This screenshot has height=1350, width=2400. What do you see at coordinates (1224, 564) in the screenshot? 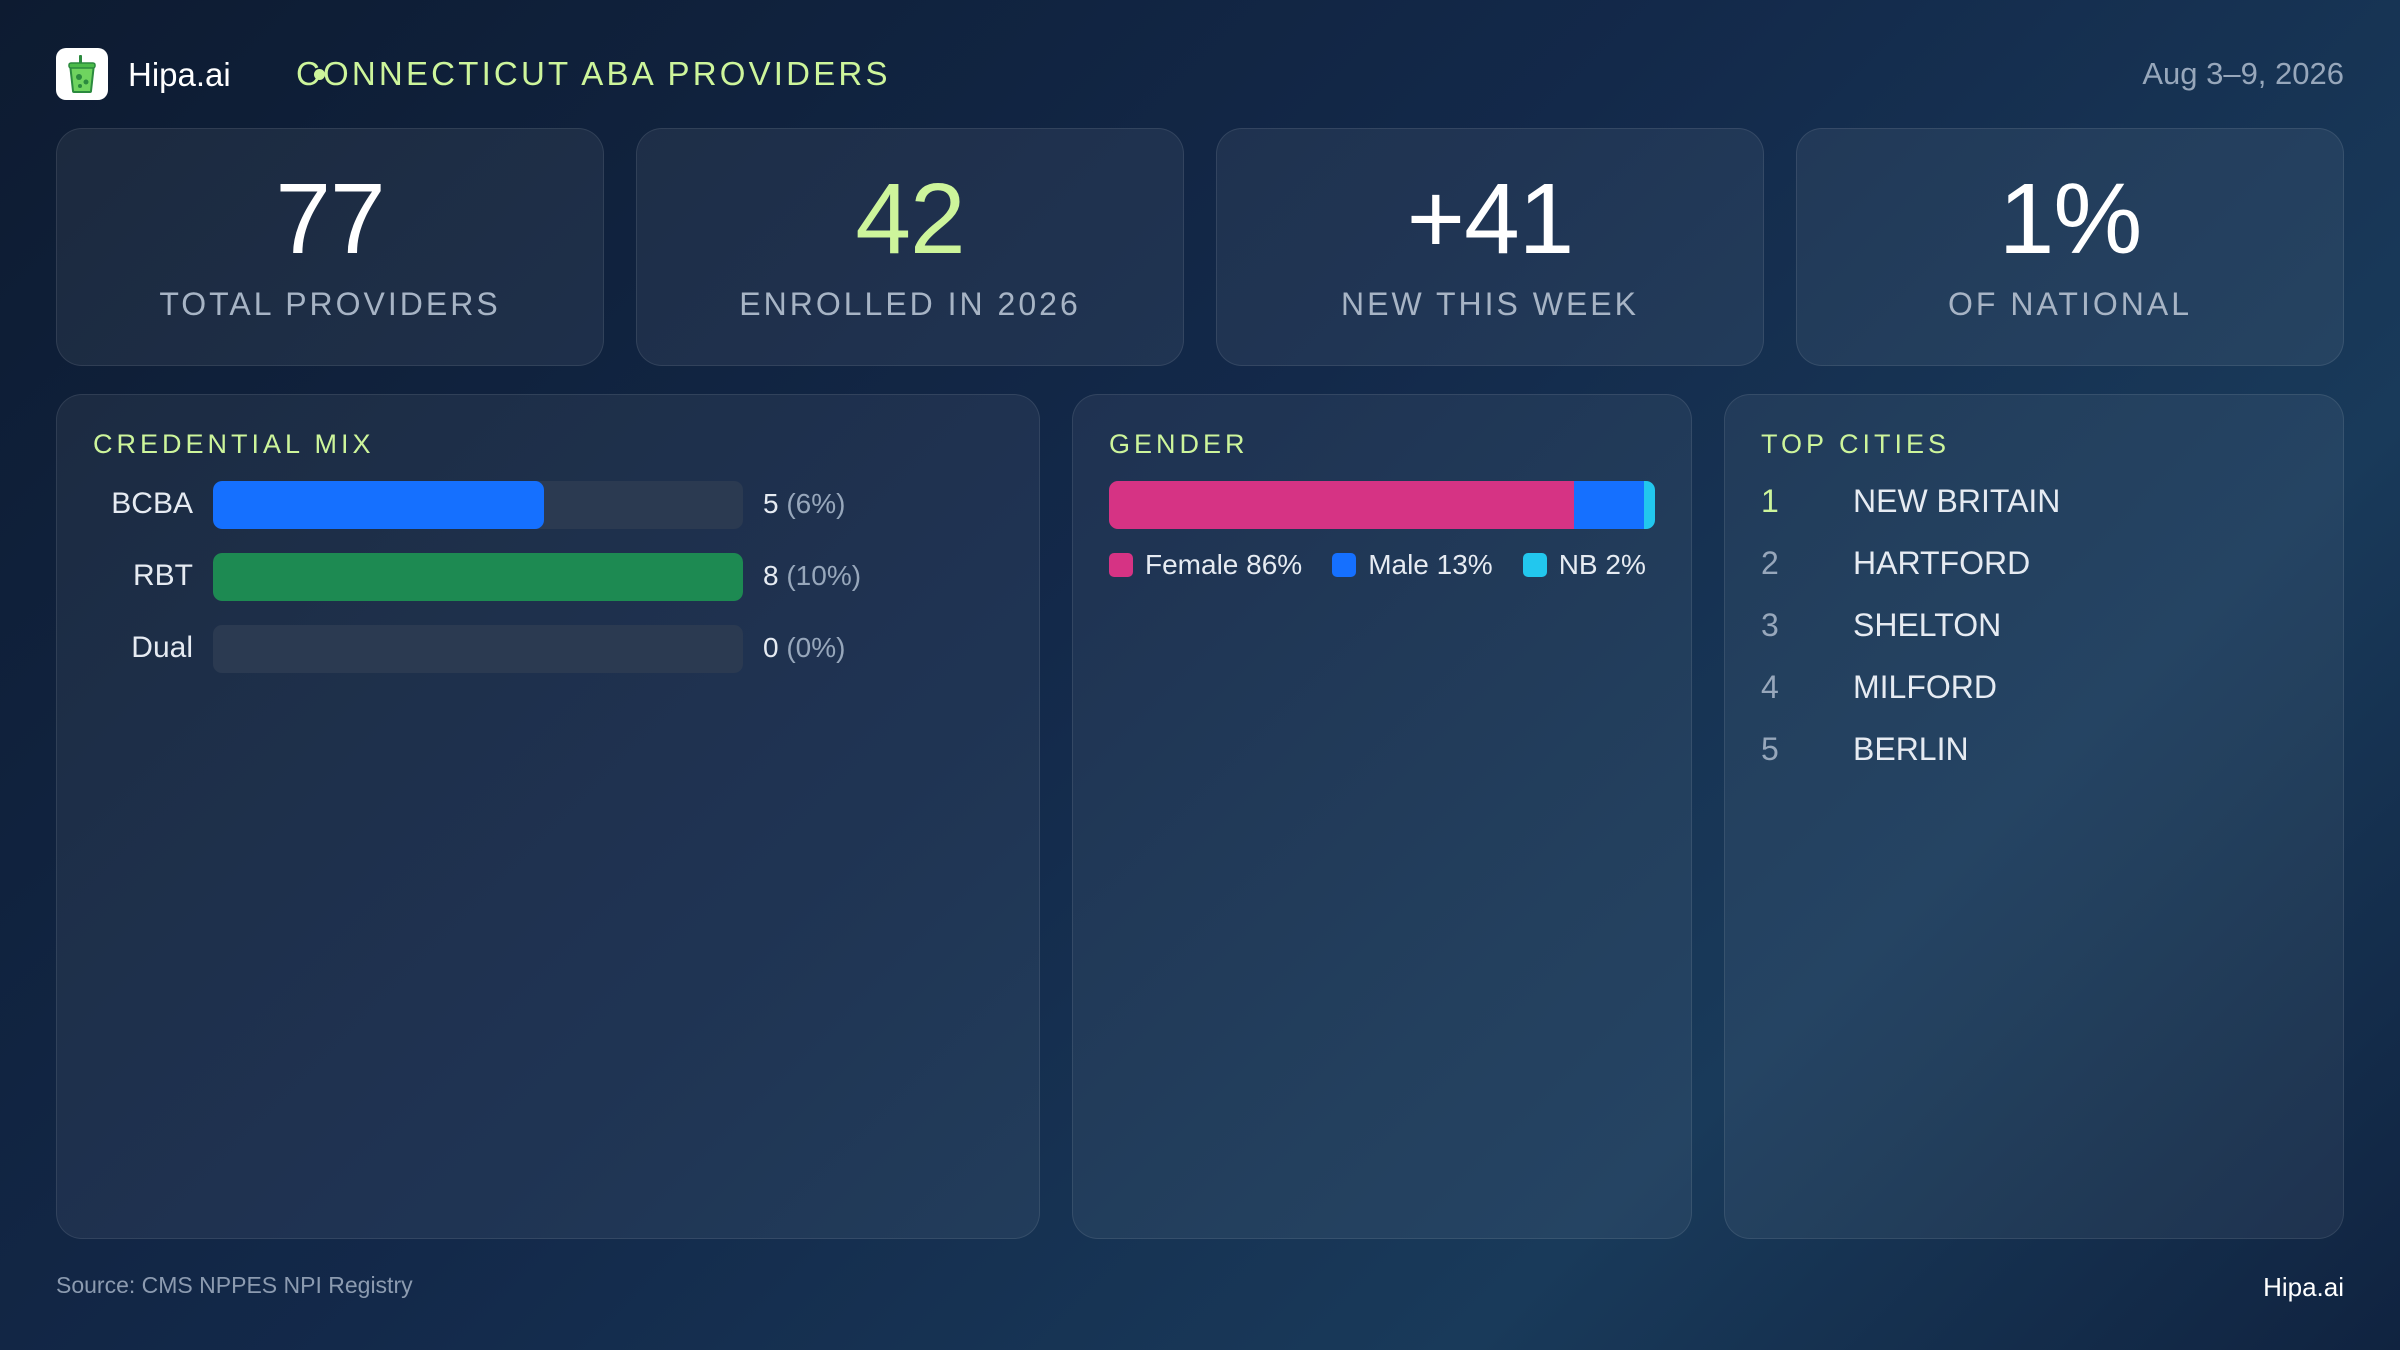
I see `legend-label: Female 86%` at bounding box center [1224, 564].